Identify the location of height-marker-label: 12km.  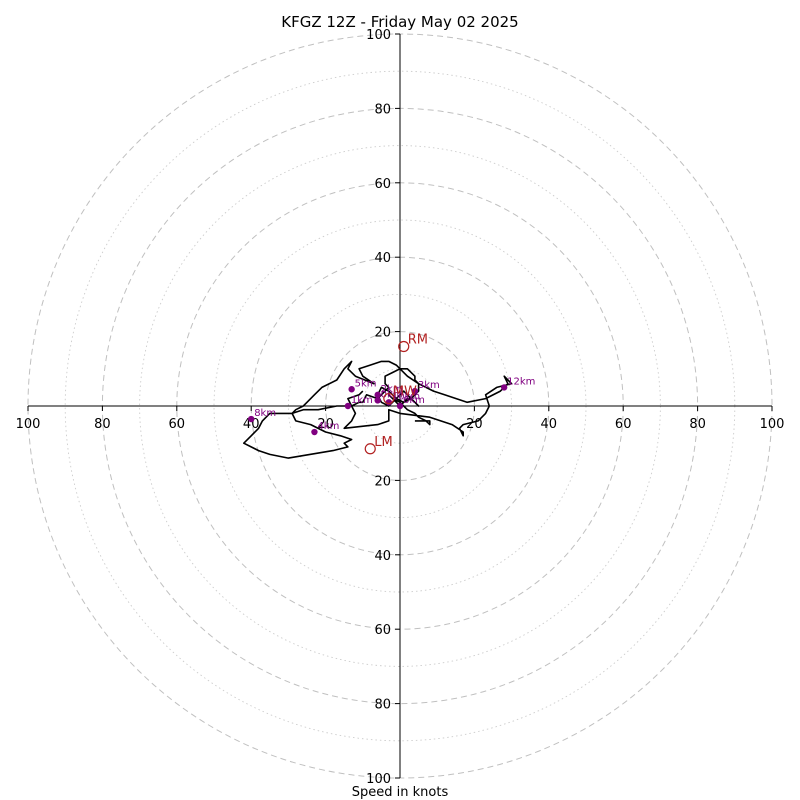
(521, 381).